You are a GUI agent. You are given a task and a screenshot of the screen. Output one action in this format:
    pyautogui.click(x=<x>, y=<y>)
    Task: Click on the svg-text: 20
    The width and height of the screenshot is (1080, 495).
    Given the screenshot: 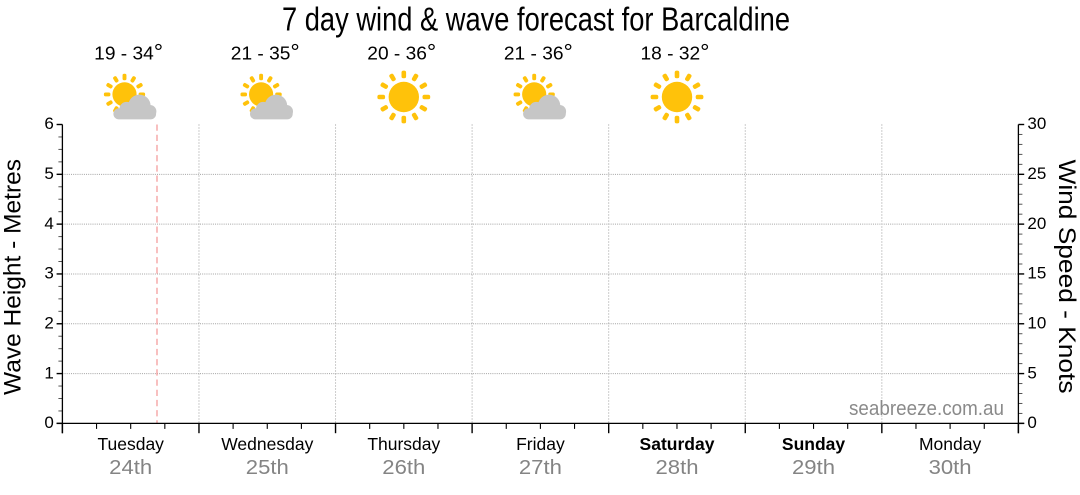 What is the action you would take?
    pyautogui.click(x=1036, y=223)
    